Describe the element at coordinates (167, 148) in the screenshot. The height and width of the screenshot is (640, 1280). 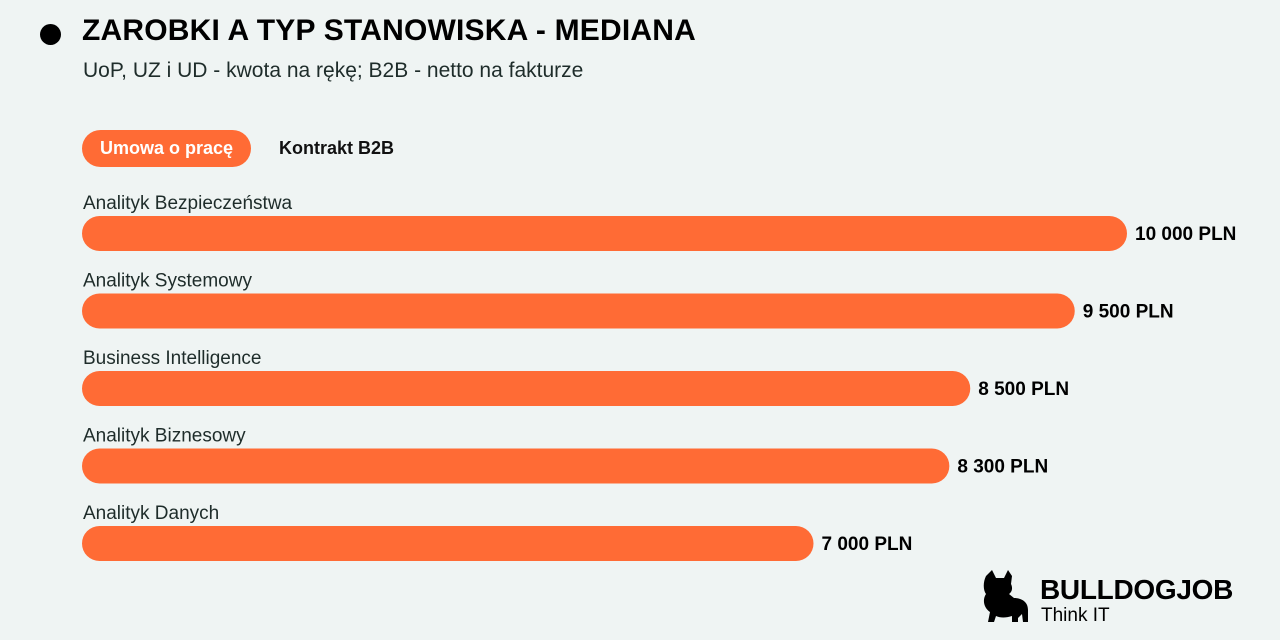
I see `tab-umowa-o-prace: Umowa o pracę` at that location.